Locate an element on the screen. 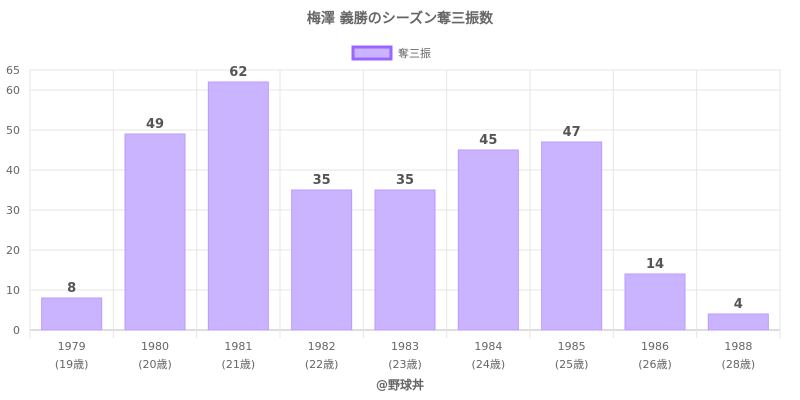 Image resolution: width=800 pixels, height=400 pixels. data-label: 45 is located at coordinates (488, 140).